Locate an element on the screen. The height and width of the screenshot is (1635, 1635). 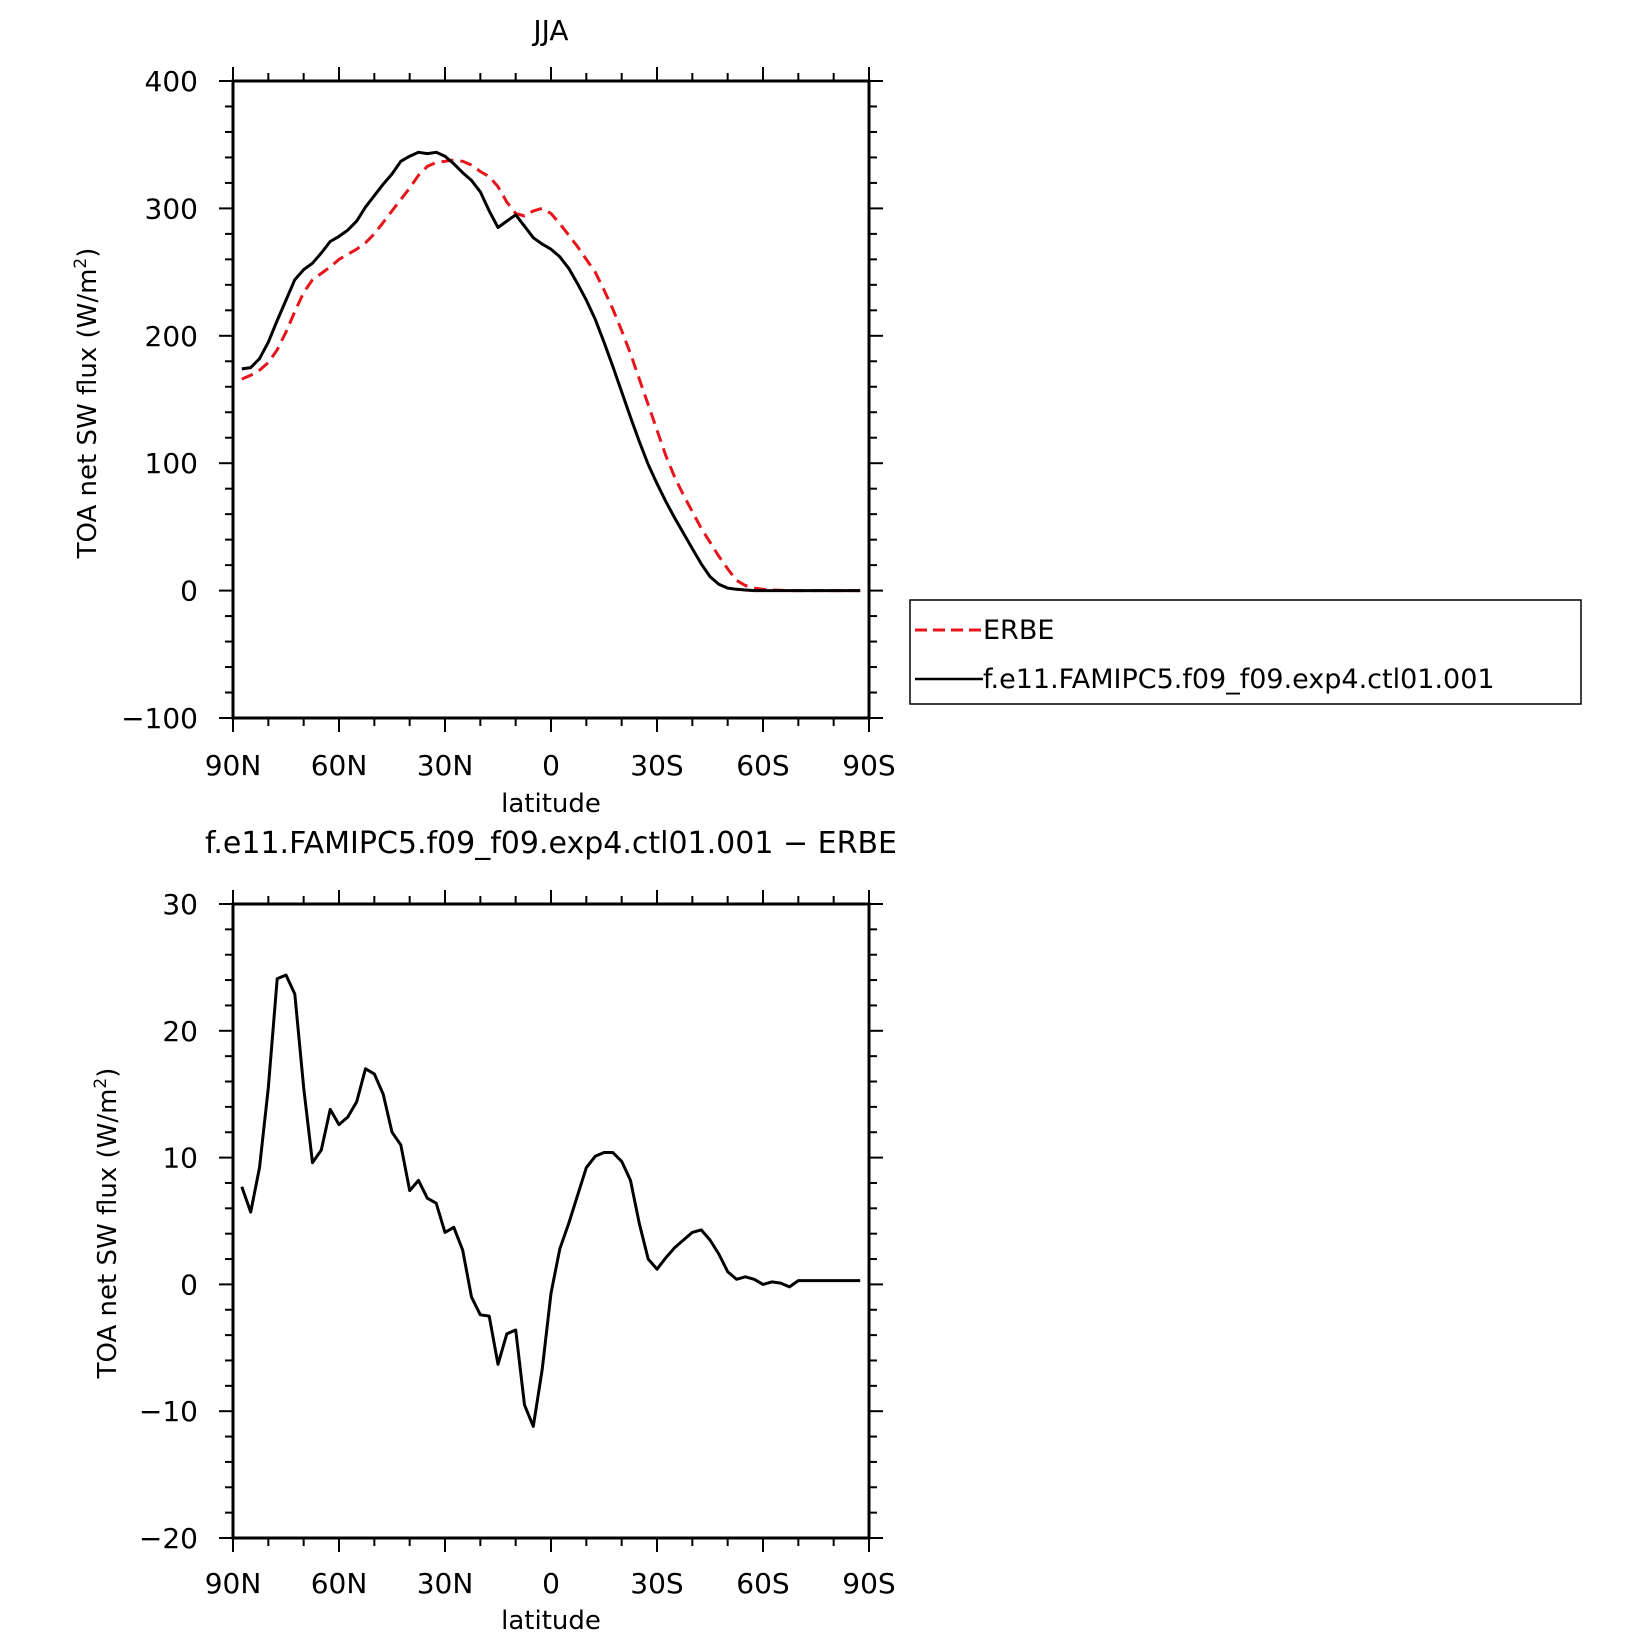
y-tick-label: 10 is located at coordinates (180, 1158).